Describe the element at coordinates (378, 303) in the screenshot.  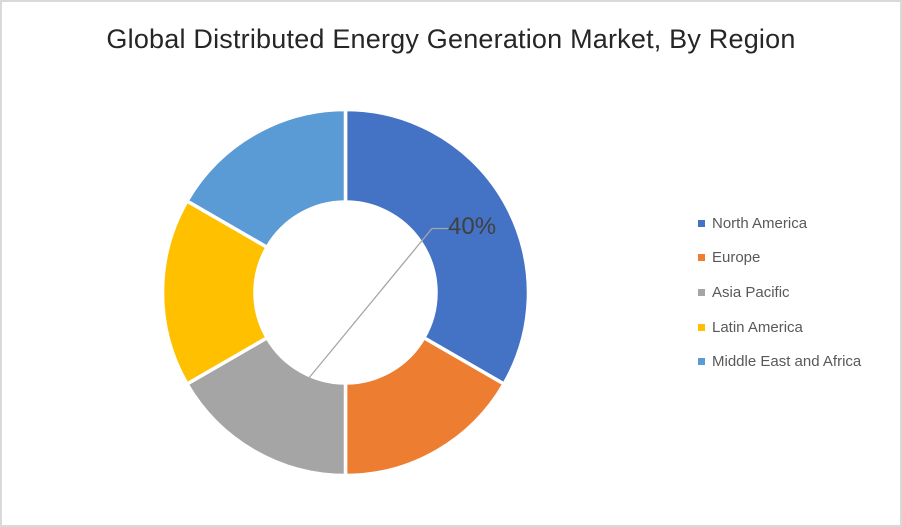
I see `label-leader-line` at that location.